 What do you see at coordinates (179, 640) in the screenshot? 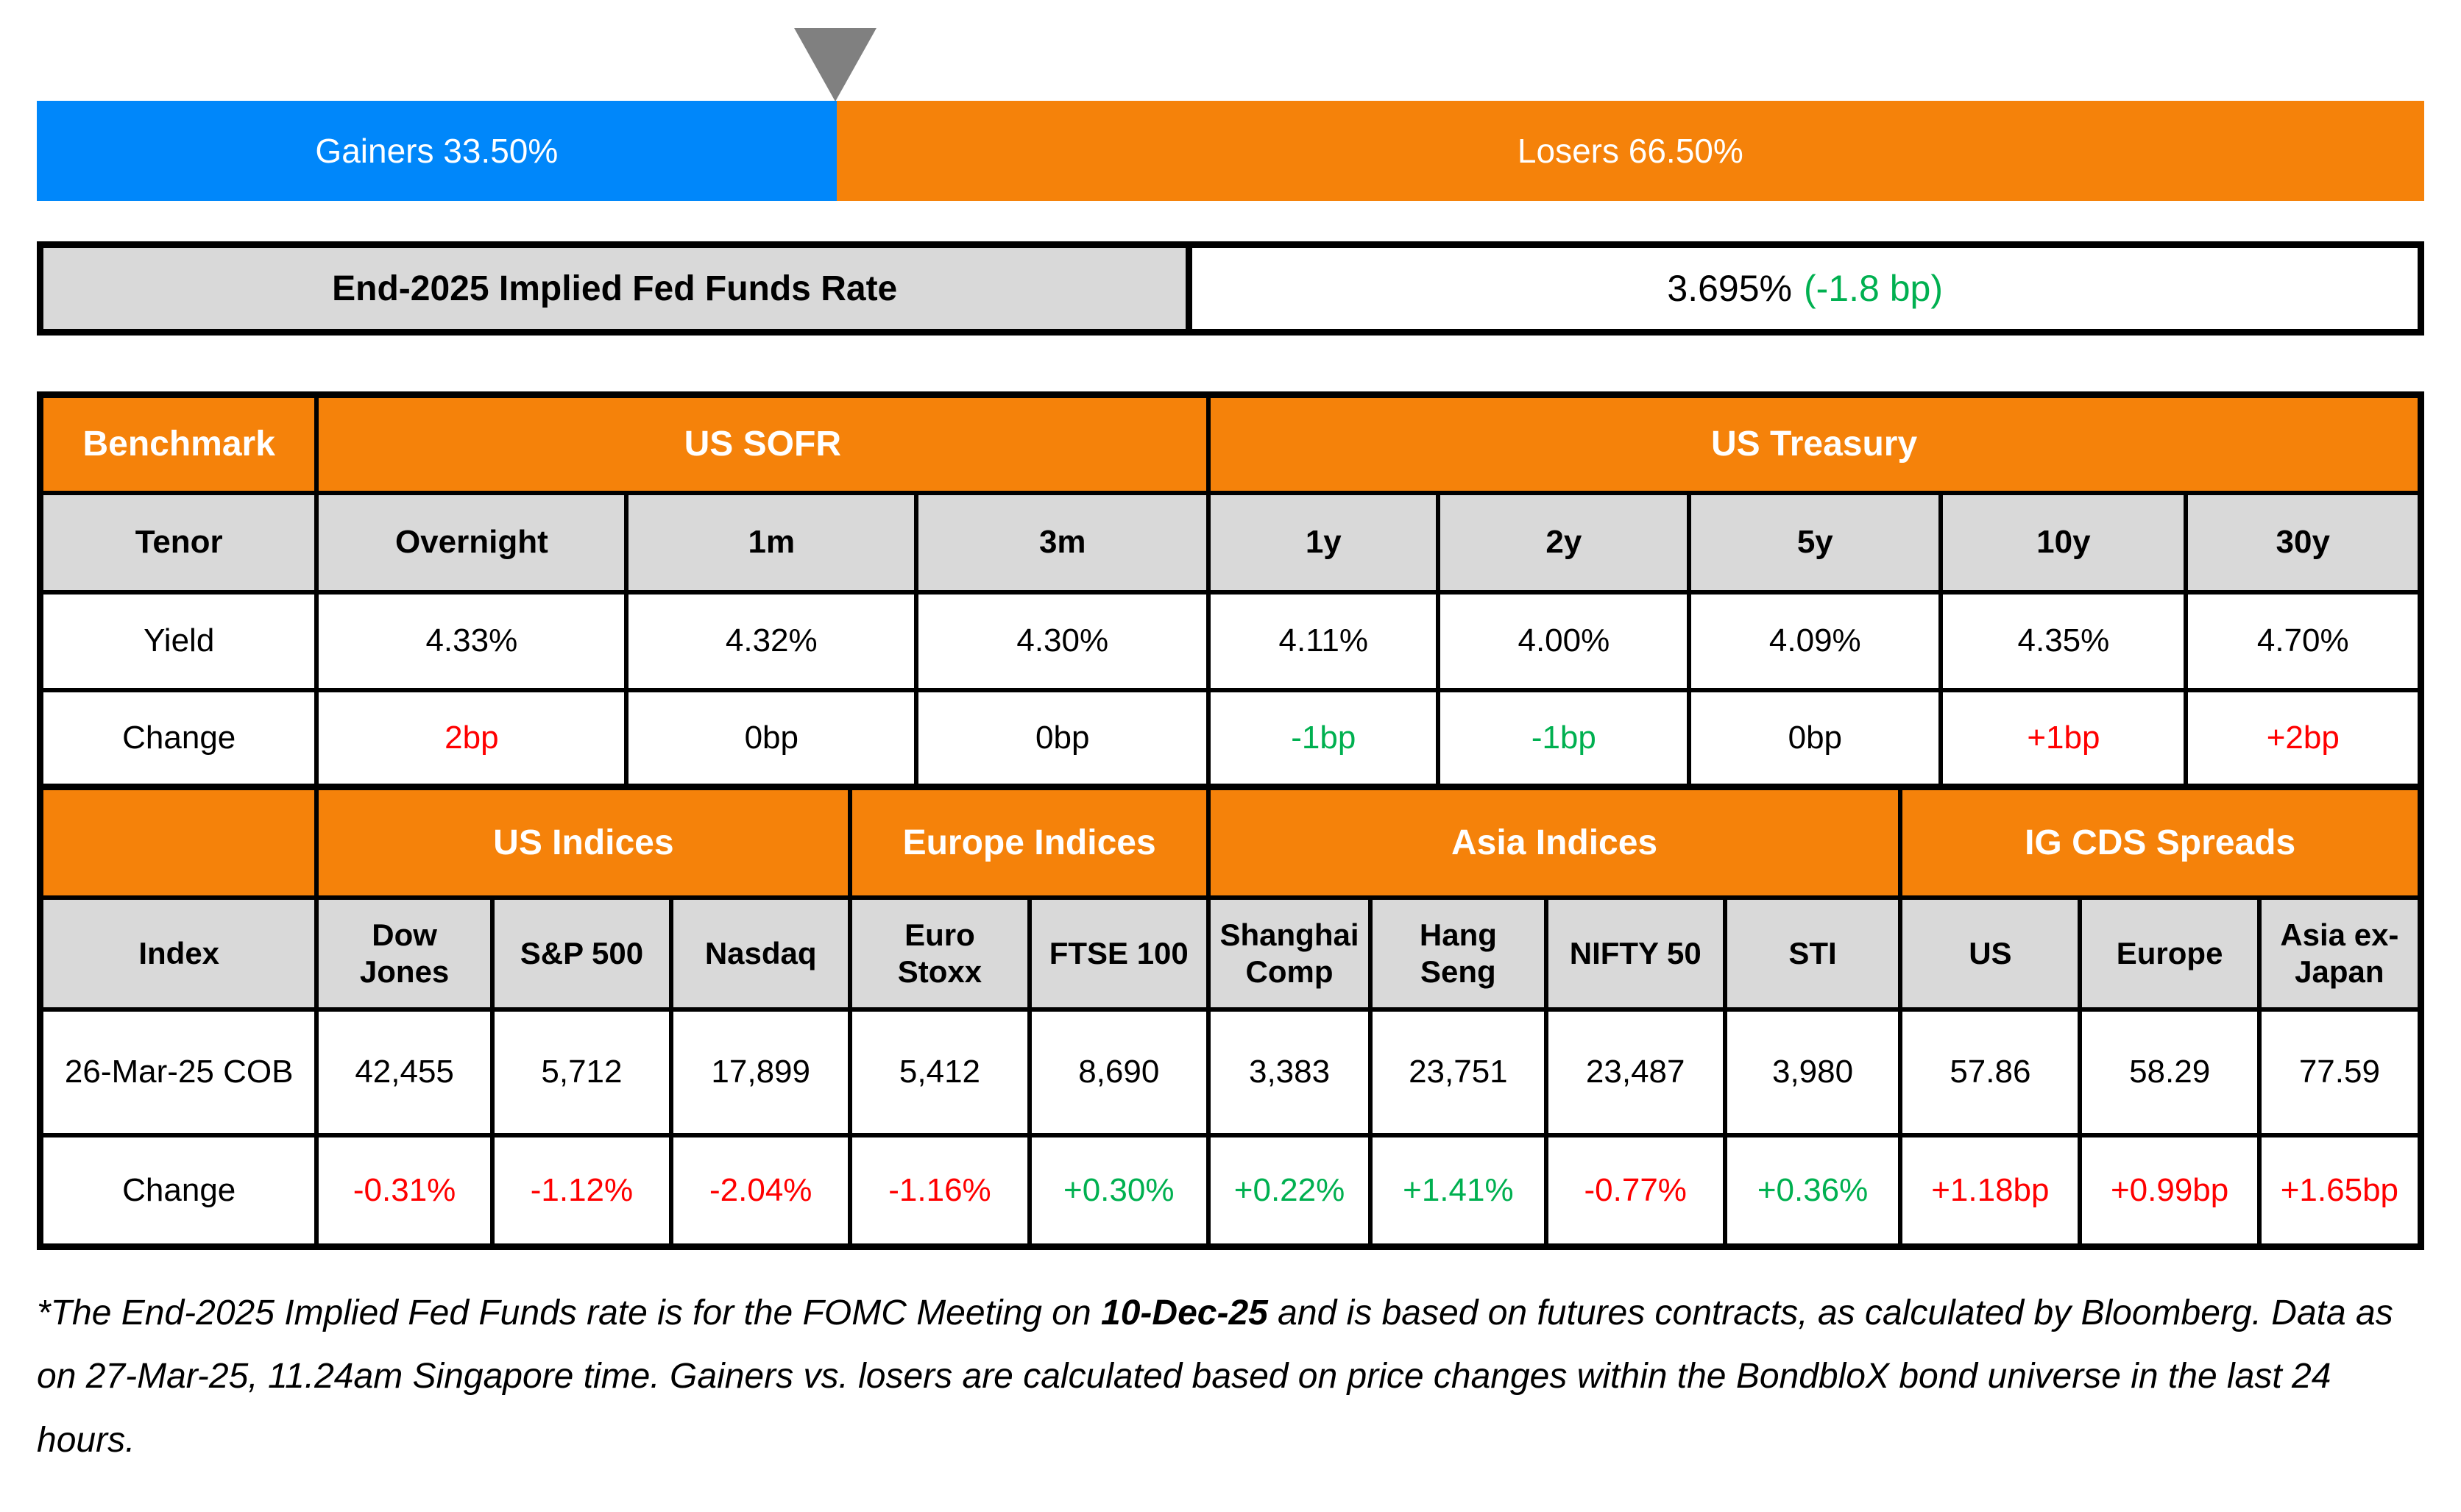
I see `yield-row-label: Yield` at bounding box center [179, 640].